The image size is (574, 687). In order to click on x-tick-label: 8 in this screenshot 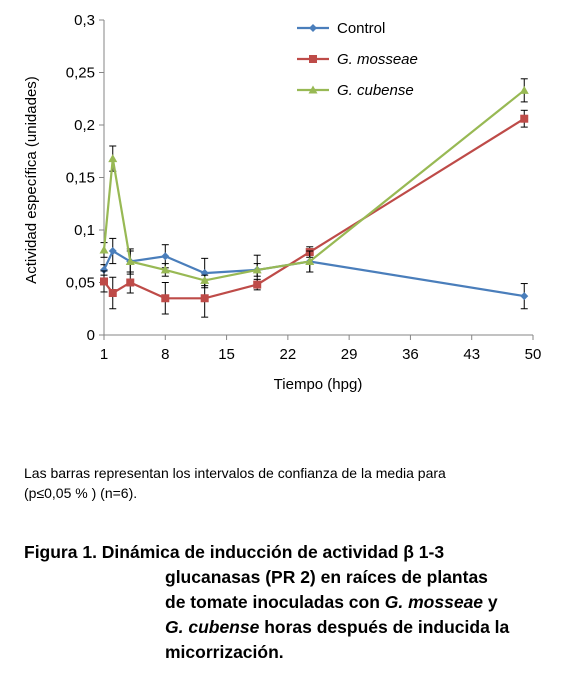, I will do `click(165, 354)`.